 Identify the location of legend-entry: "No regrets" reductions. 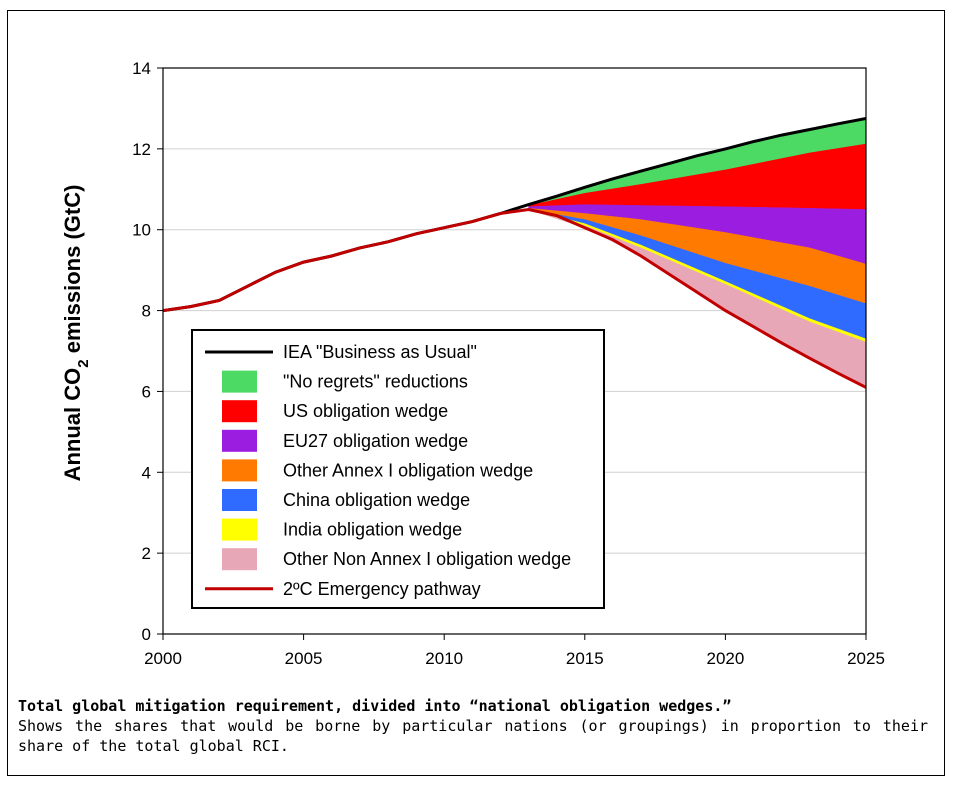
(375, 382).